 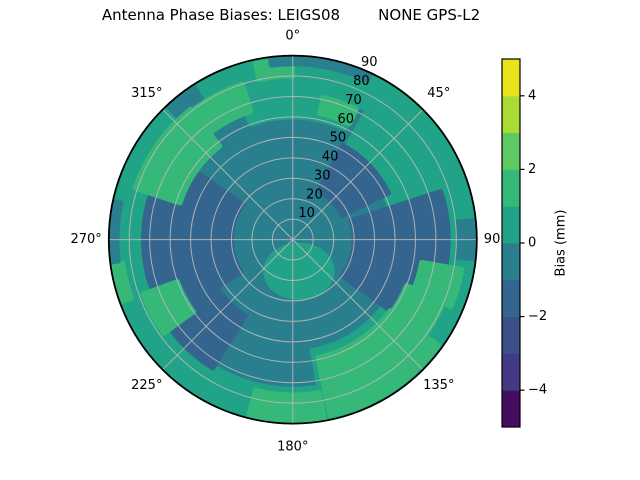 I want to click on radial-tick-label: 50, so click(x=338, y=138).